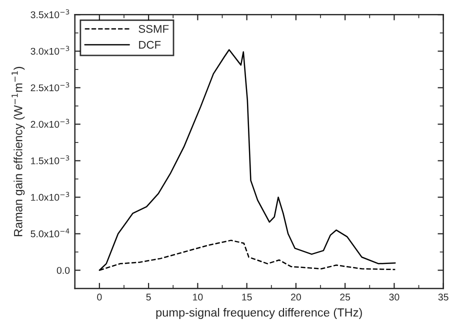 The width and height of the screenshot is (451, 326). What do you see at coordinates (394, 297) in the screenshot?
I see `x-tick-label: 30` at bounding box center [394, 297].